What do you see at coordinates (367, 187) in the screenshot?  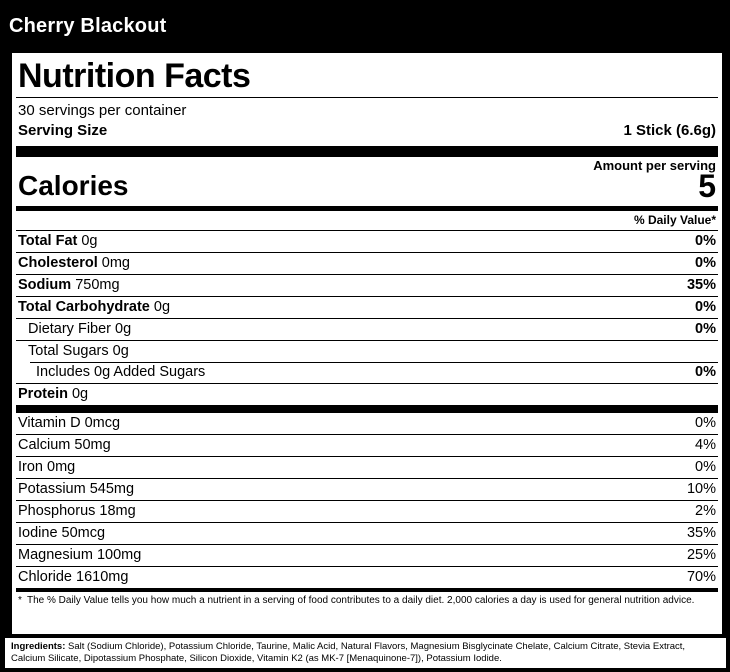 I see `calories-row: Calories 5` at bounding box center [367, 187].